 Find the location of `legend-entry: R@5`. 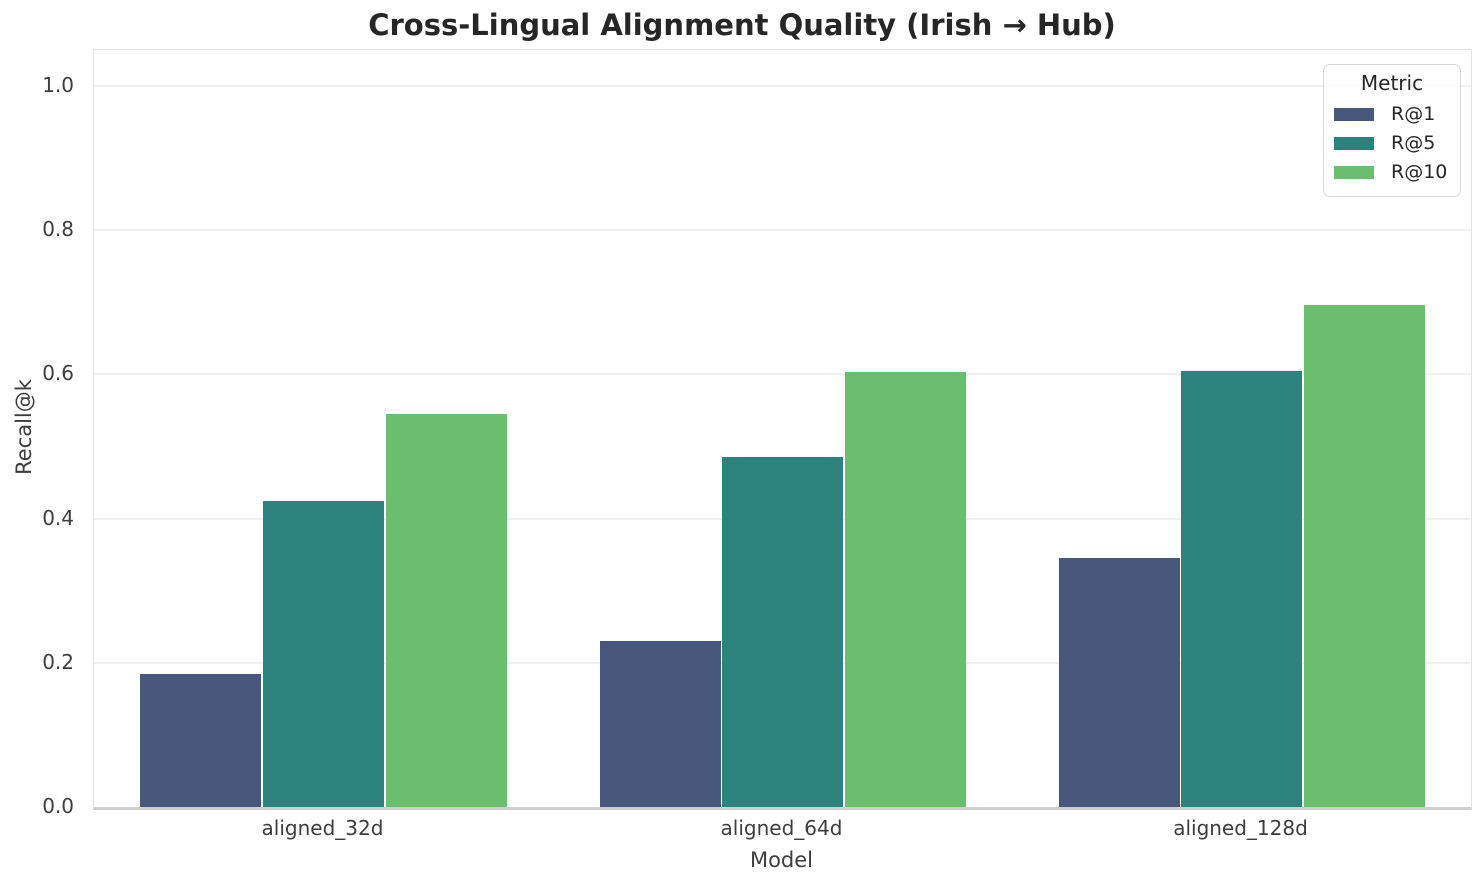

legend-entry: R@5 is located at coordinates (1392, 143).